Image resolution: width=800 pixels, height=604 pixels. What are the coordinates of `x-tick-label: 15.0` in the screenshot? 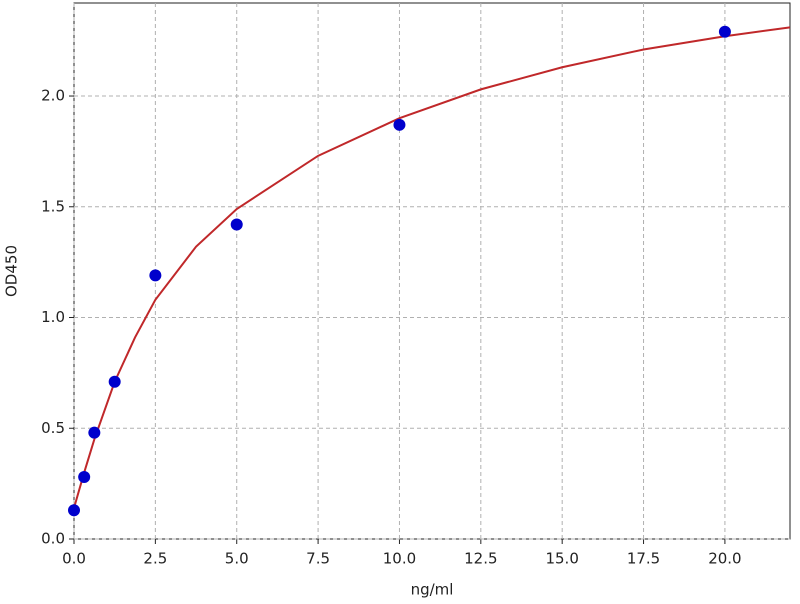 It's located at (561, 559).